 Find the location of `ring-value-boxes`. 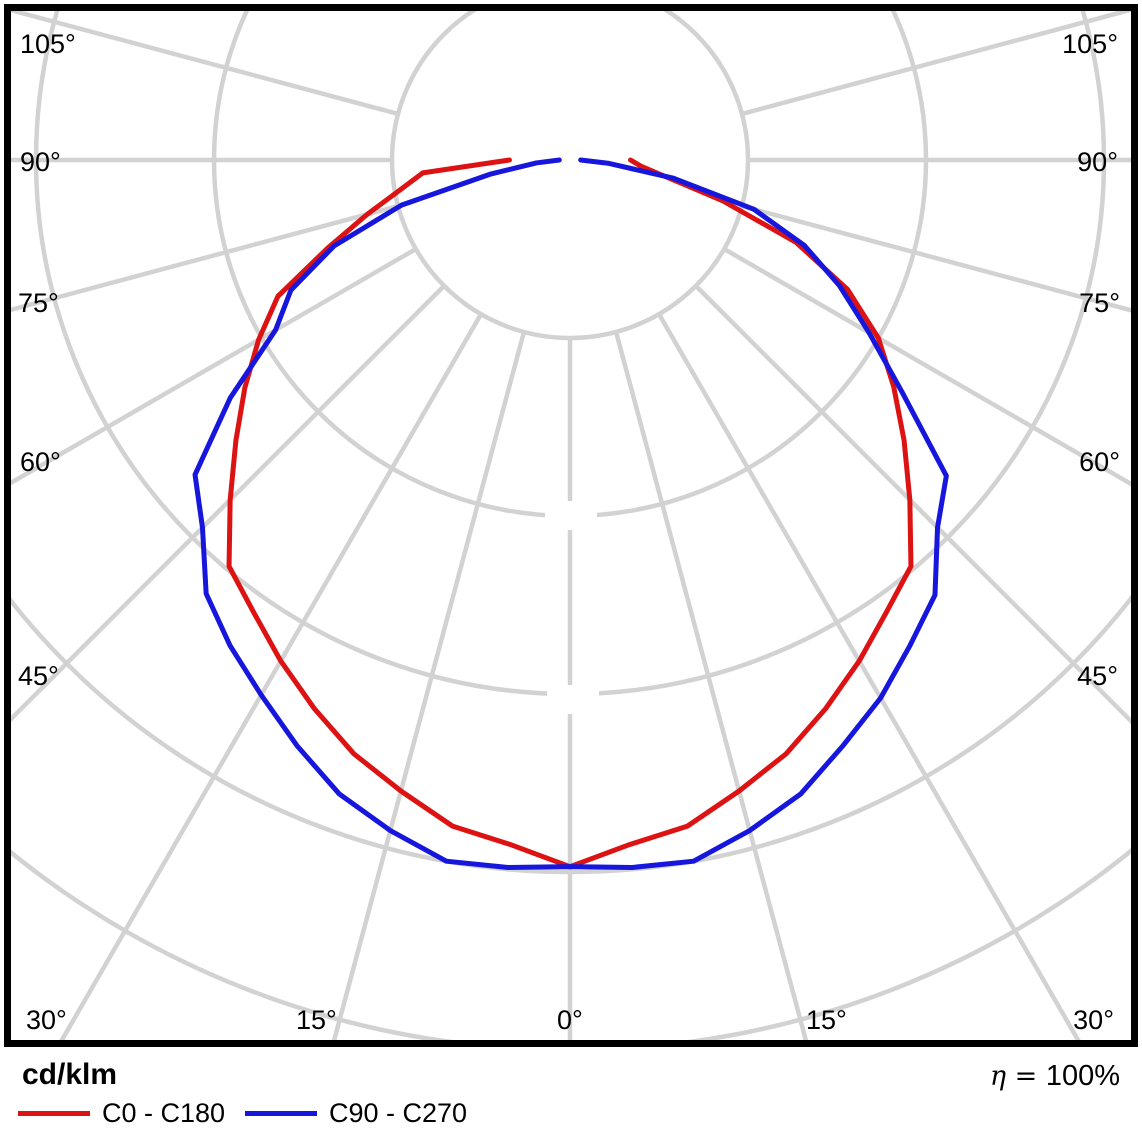

ring-value-boxes is located at coordinates (572, 607).